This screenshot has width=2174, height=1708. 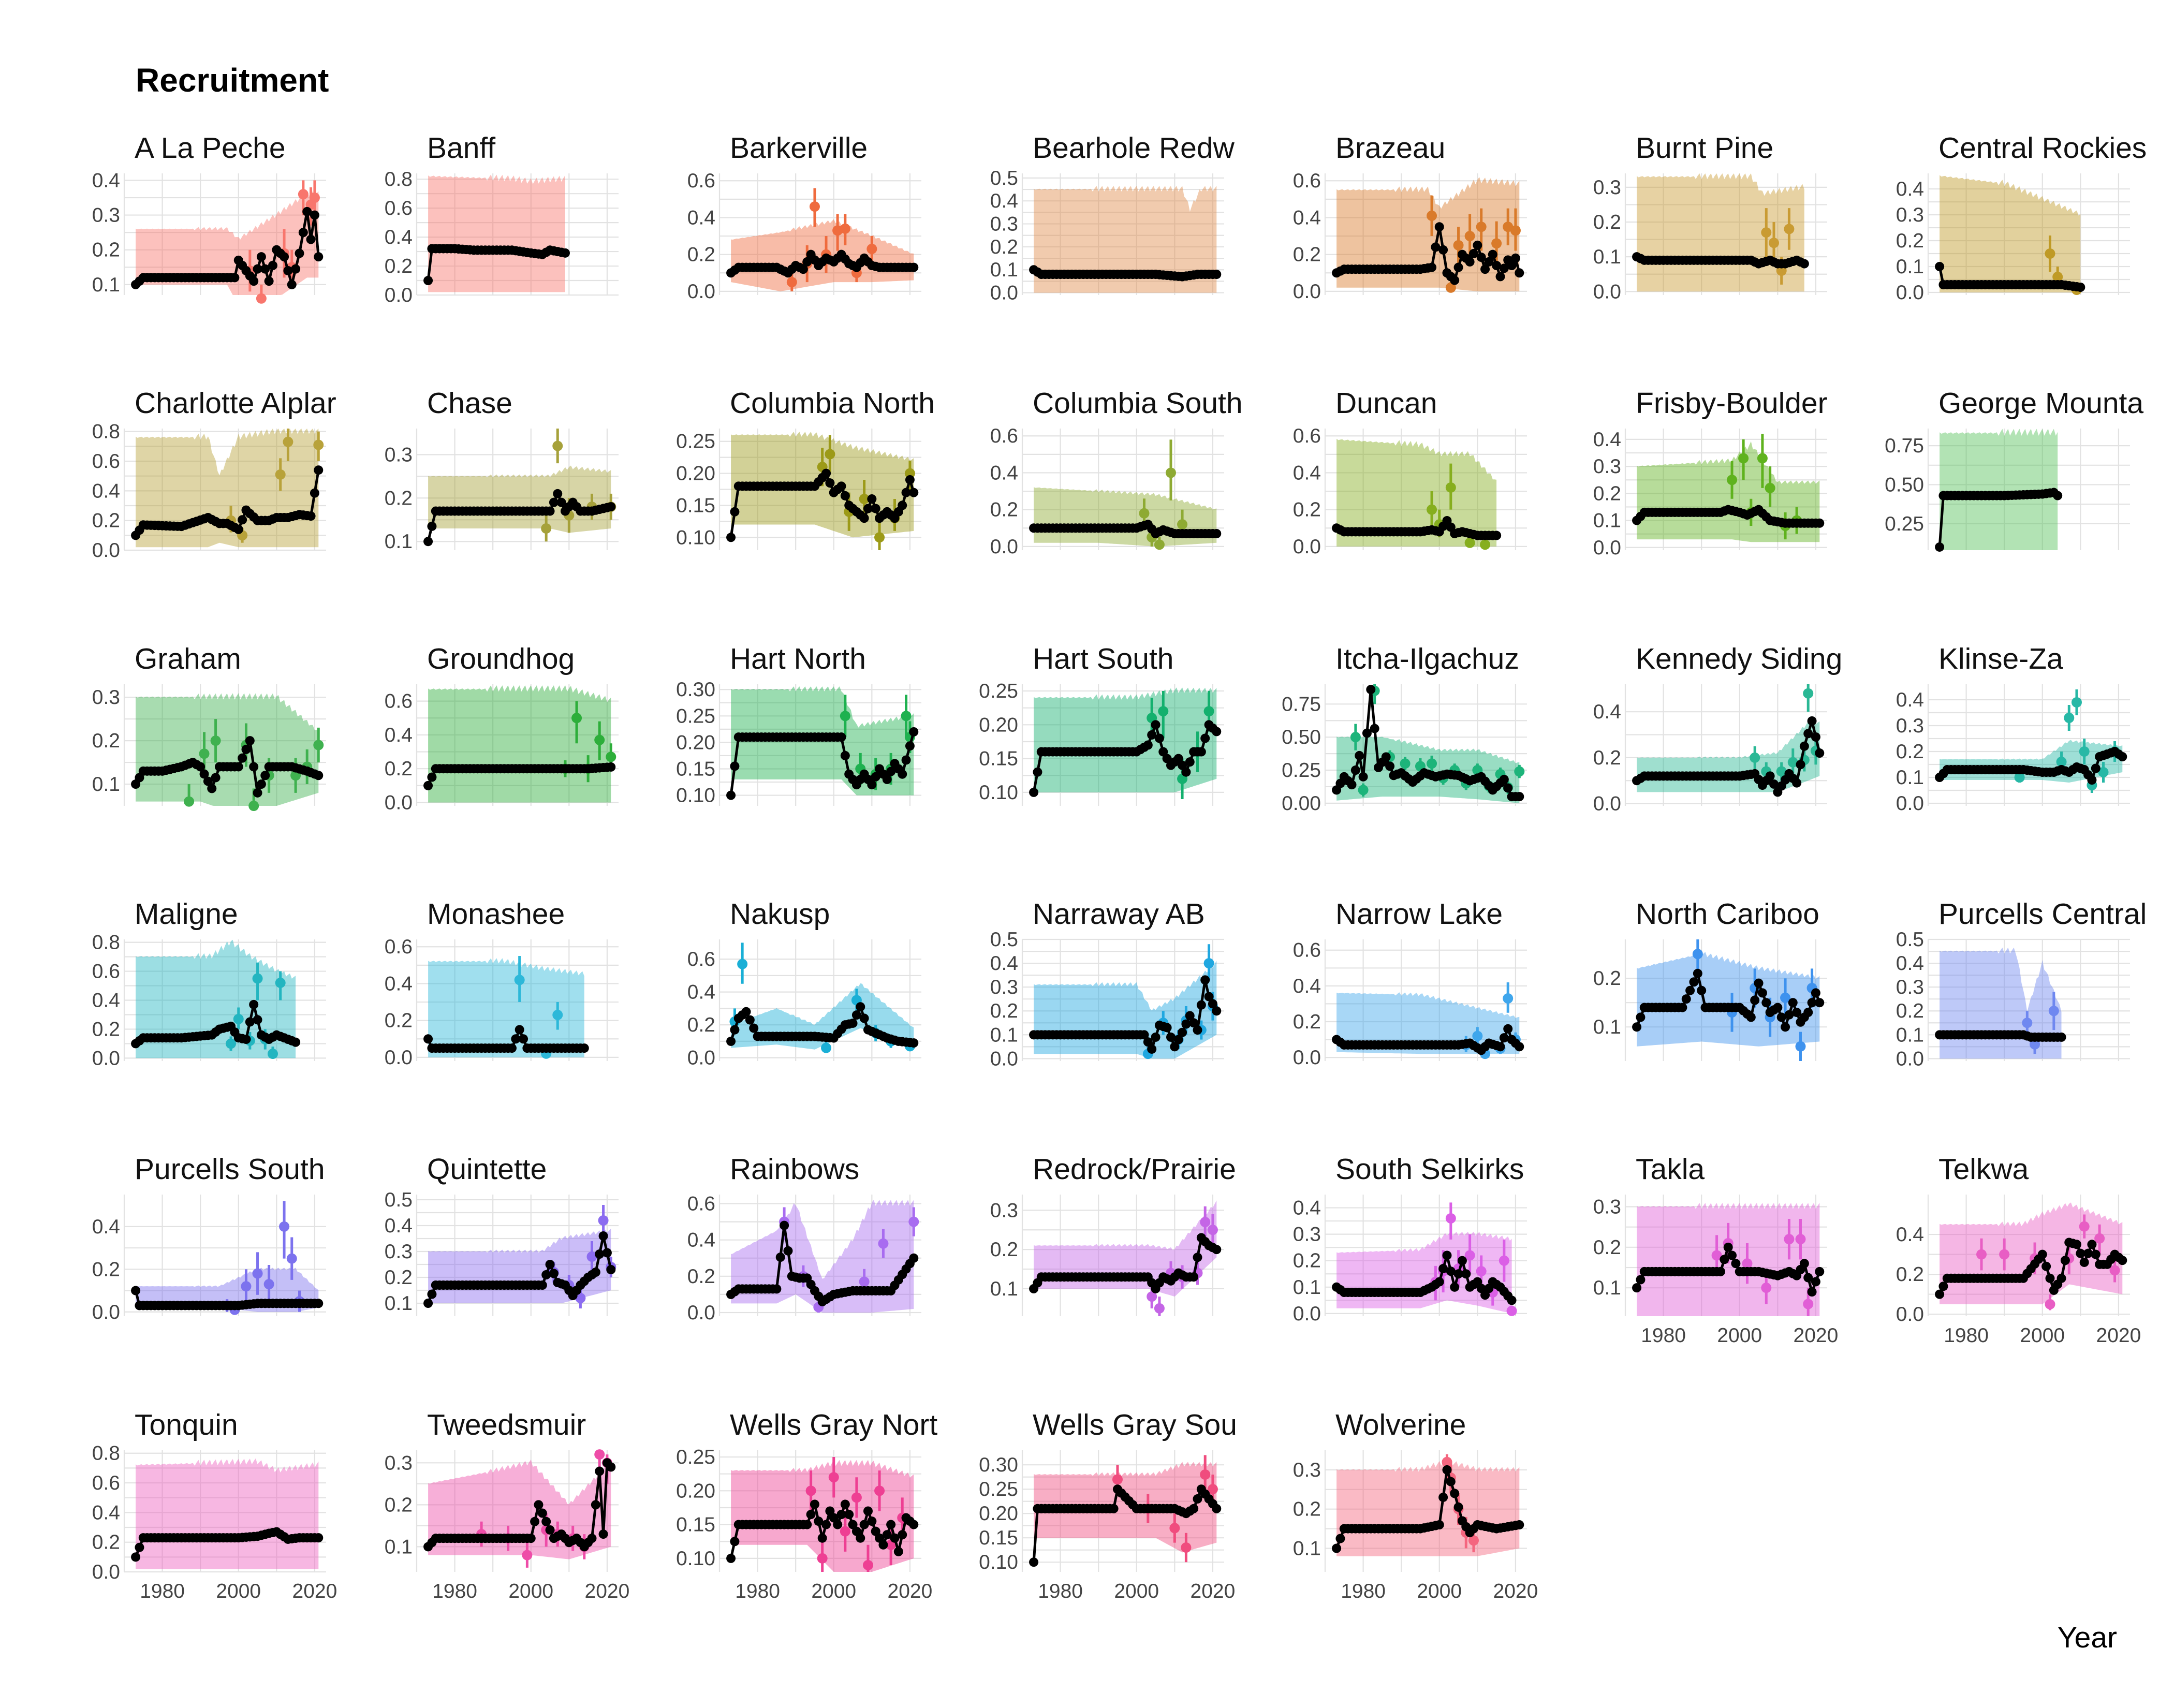 What do you see at coordinates (1410, 472) in the screenshot?
I see `panel-duncan: Duncan 0.0 0.2 0.4 0.6` at bounding box center [1410, 472].